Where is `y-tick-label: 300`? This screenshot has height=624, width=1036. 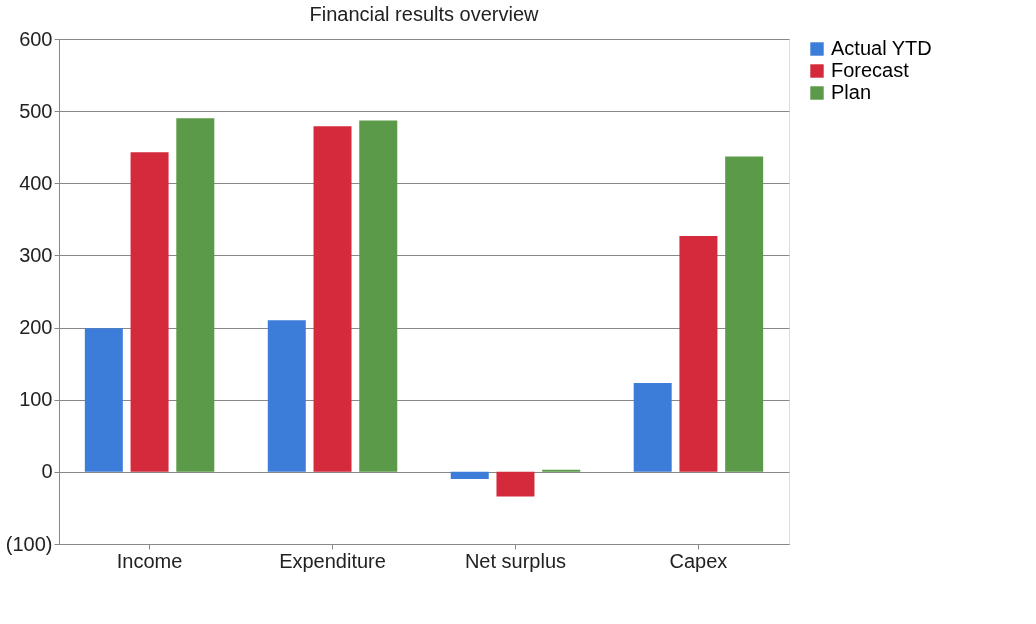
y-tick-label: 300 is located at coordinates (36, 254).